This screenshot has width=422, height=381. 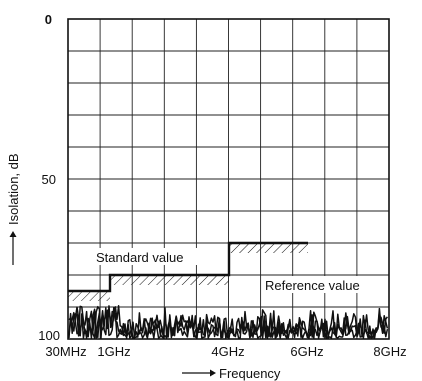 What do you see at coordinates (139, 257) in the screenshot?
I see `standard-value-label: Standard value` at bounding box center [139, 257].